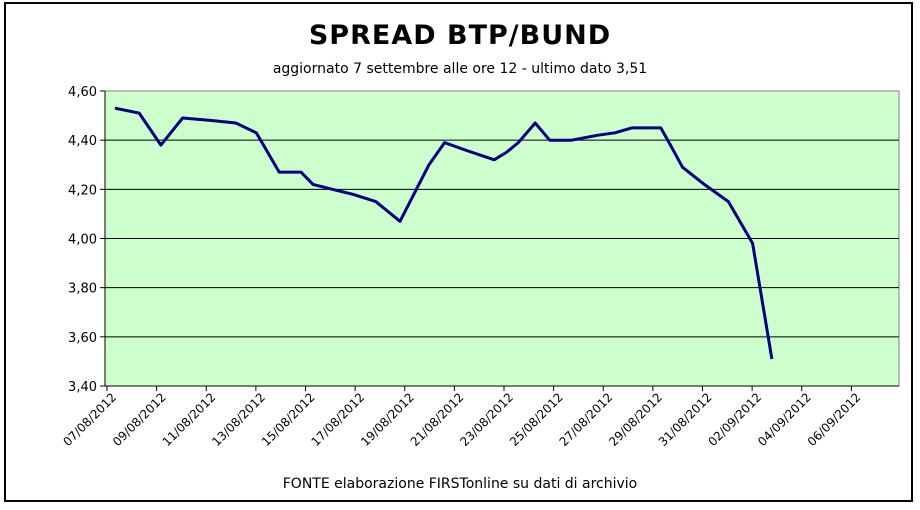 This screenshot has height=510, width=920. What do you see at coordinates (82, 289) in the screenshot?
I see `y-tick-label: 3,80` at bounding box center [82, 289].